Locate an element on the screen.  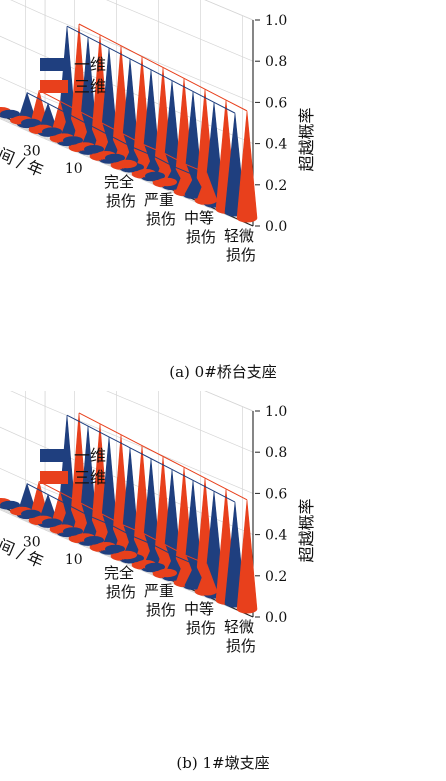
panel-caption: (b) 1#墩支座 is located at coordinates (222, 763).